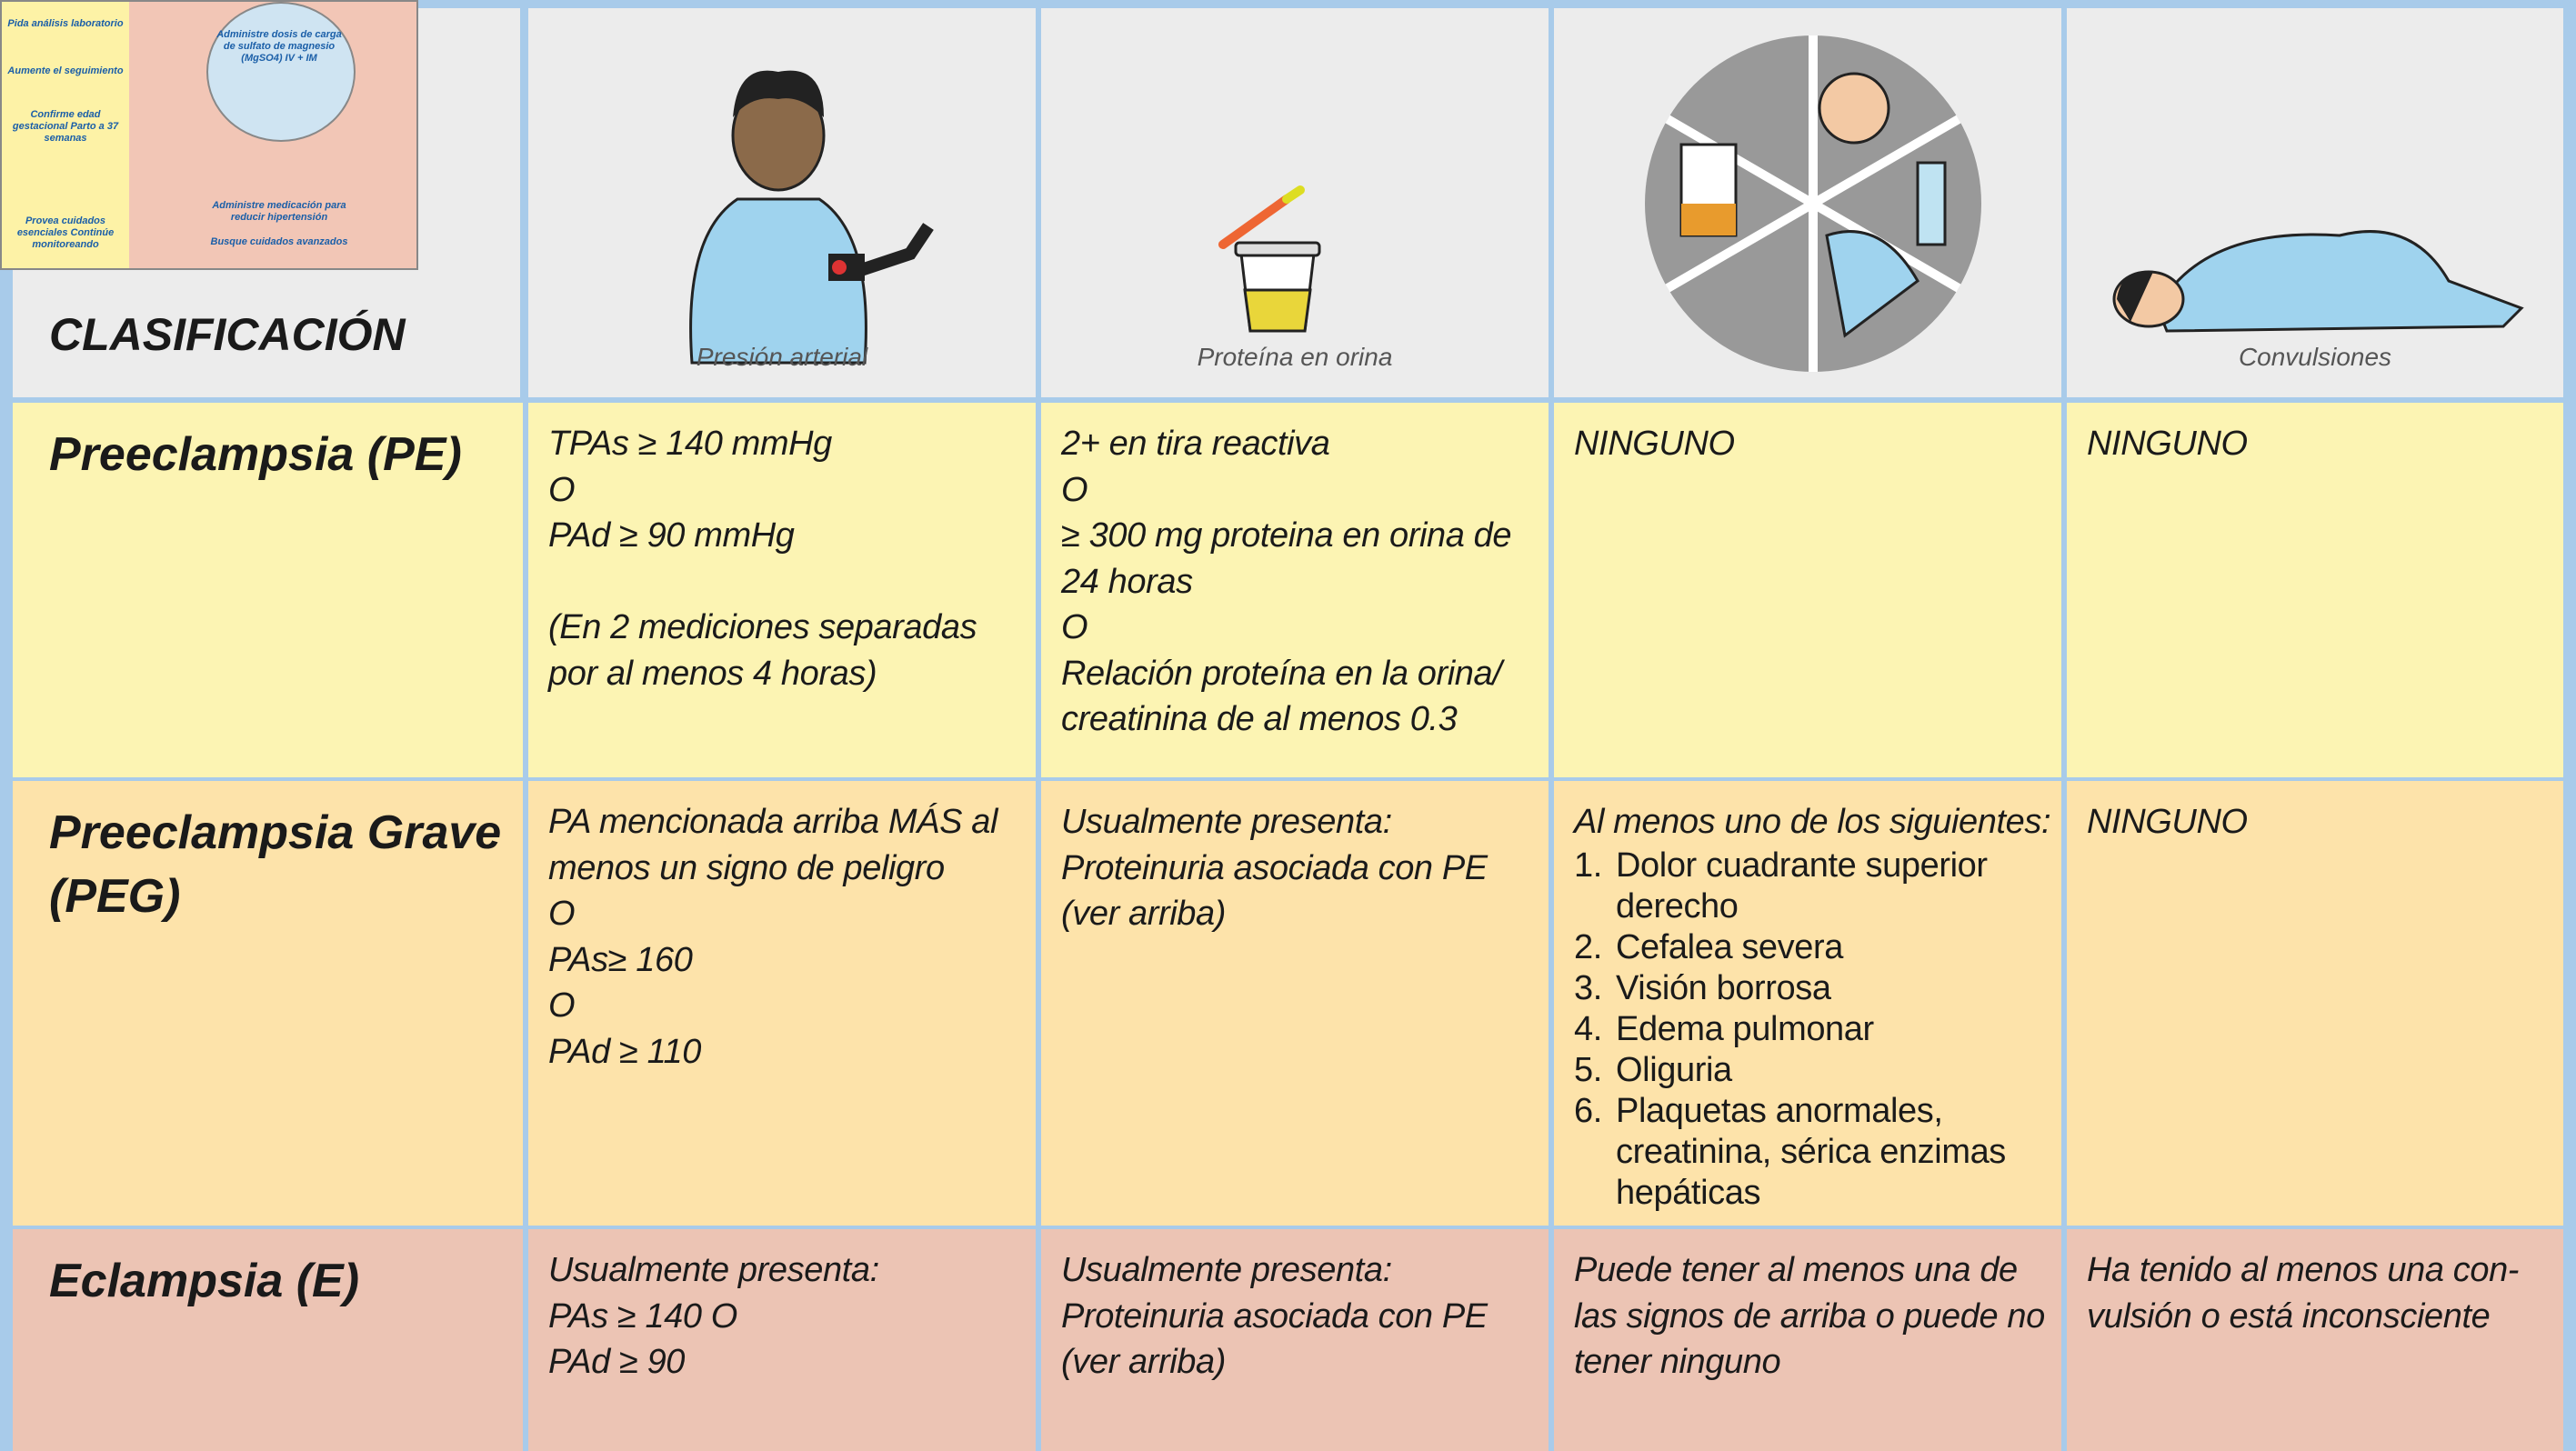 The image size is (2576, 1451). What do you see at coordinates (1802, 865) in the screenshot?
I see `text-line: Dolor cuadrante superior` at bounding box center [1802, 865].